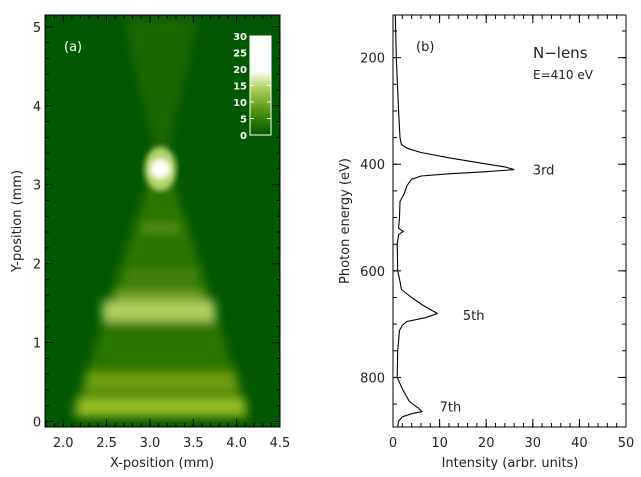 Image resolution: width=641 pixels, height=477 pixels. Describe the element at coordinates (73, 47) in the screenshot. I see `panel-label-a: (a)` at that location.